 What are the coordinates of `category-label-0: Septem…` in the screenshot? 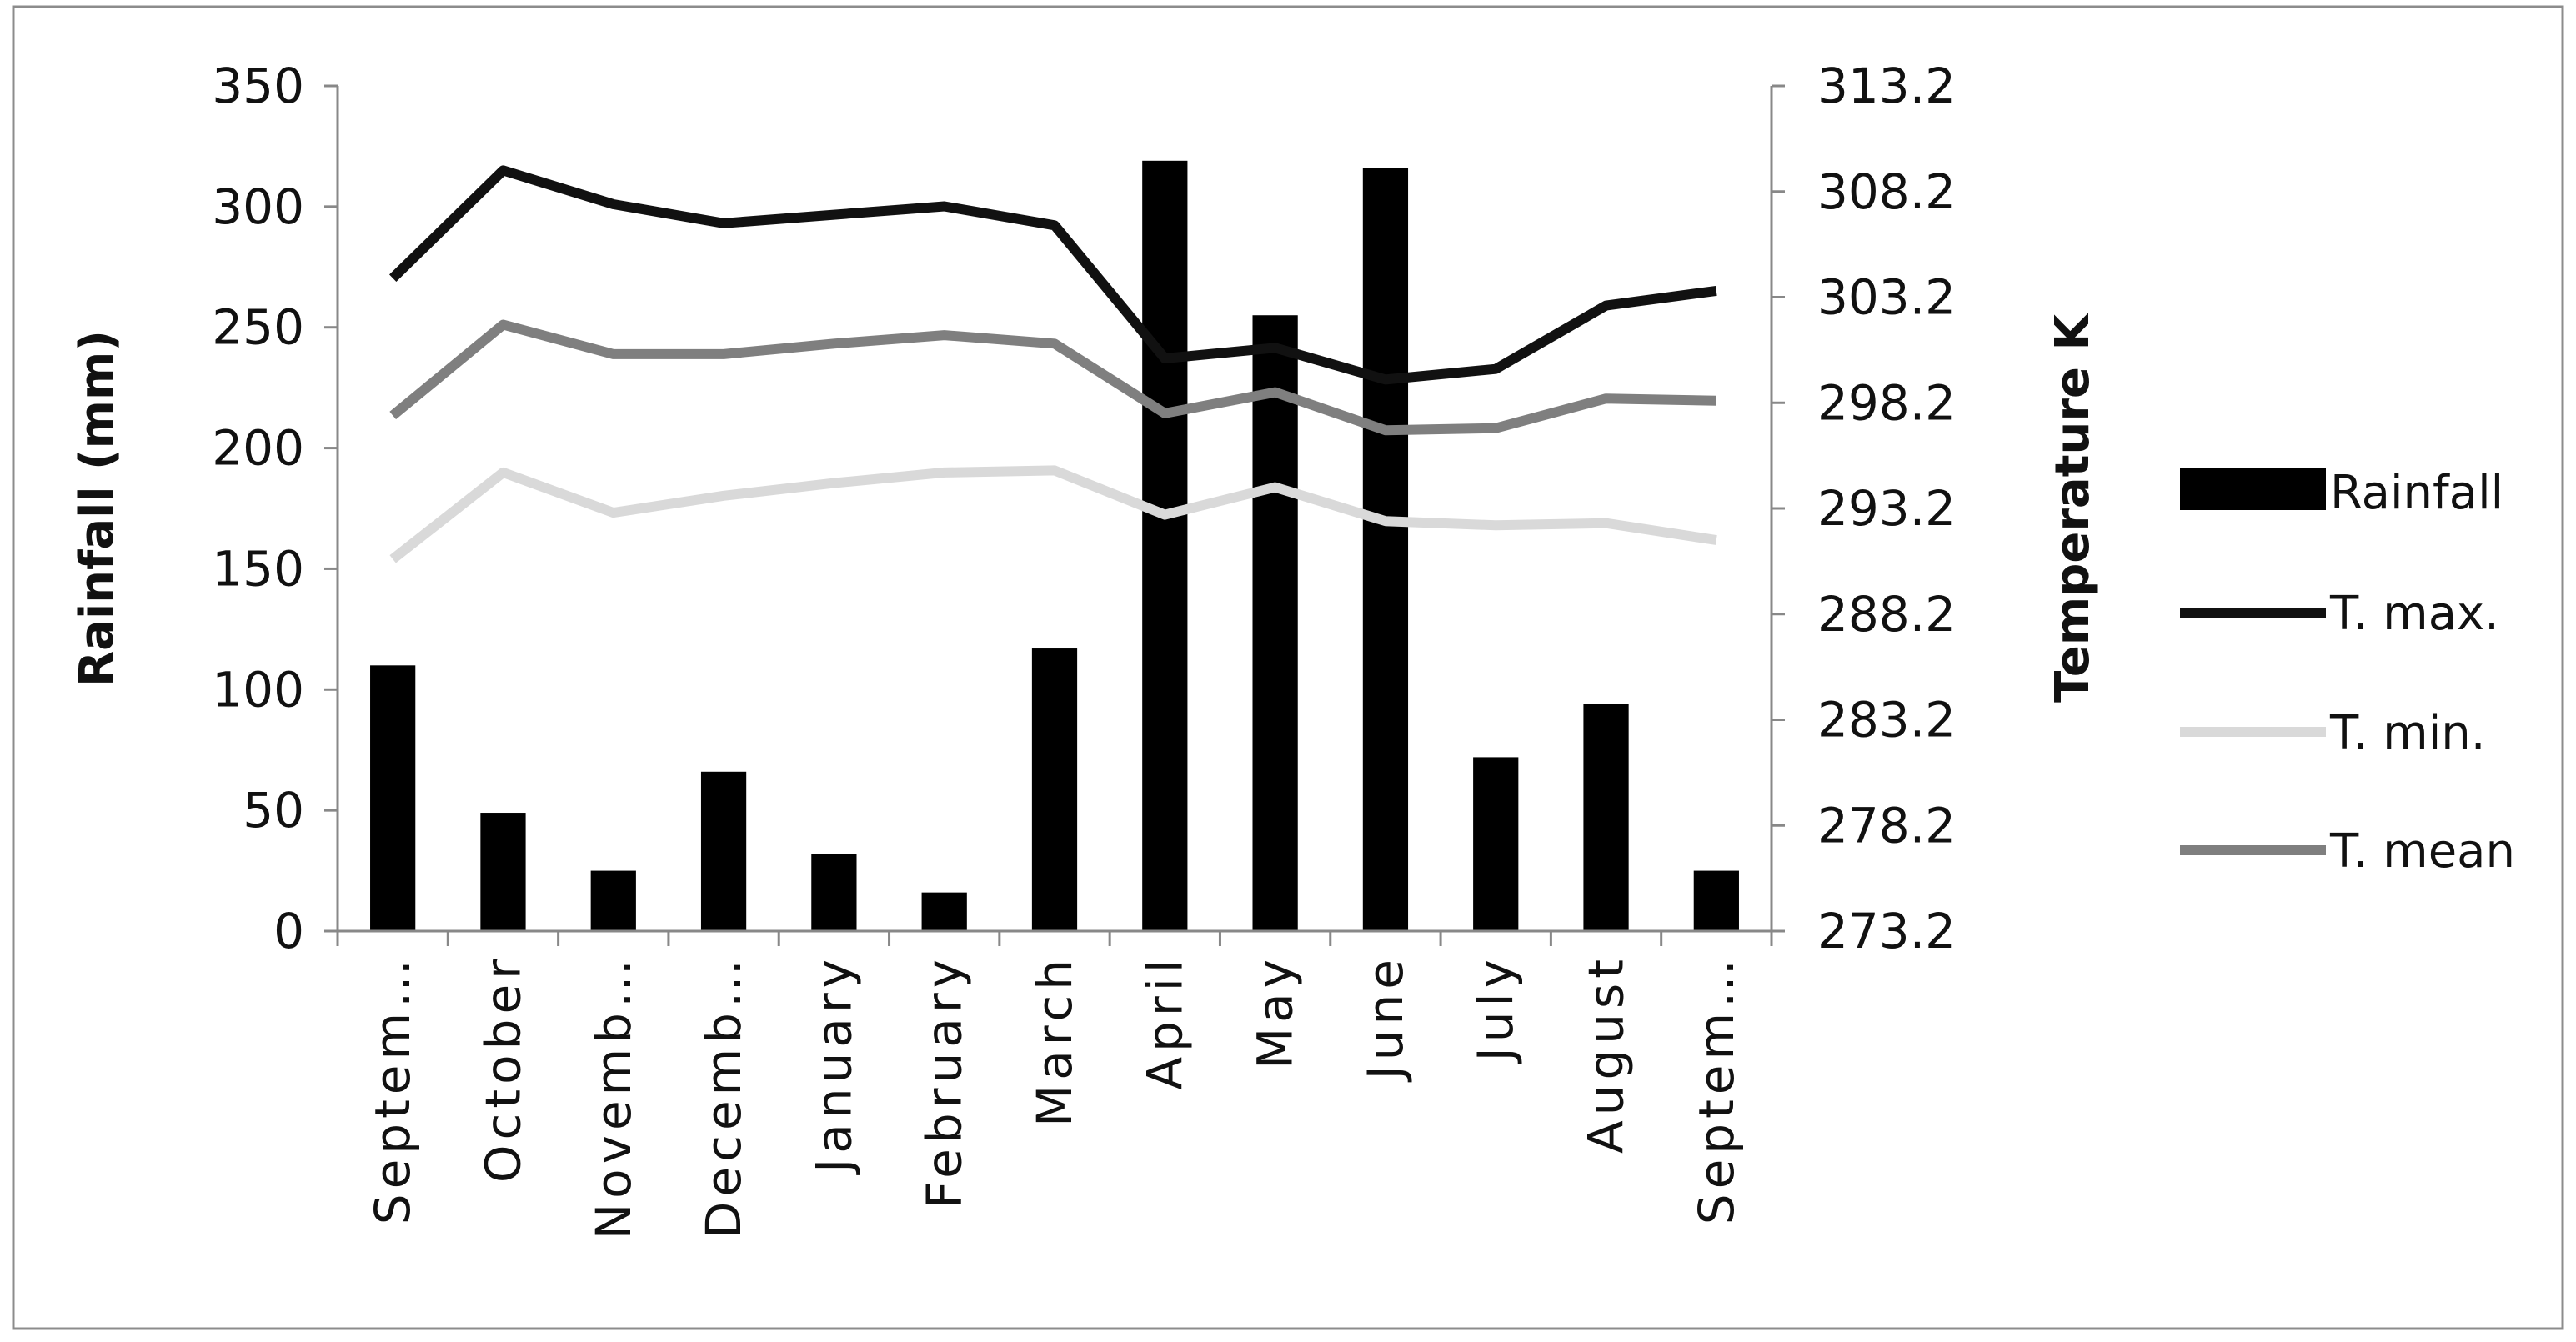 It's located at (392, 1089).